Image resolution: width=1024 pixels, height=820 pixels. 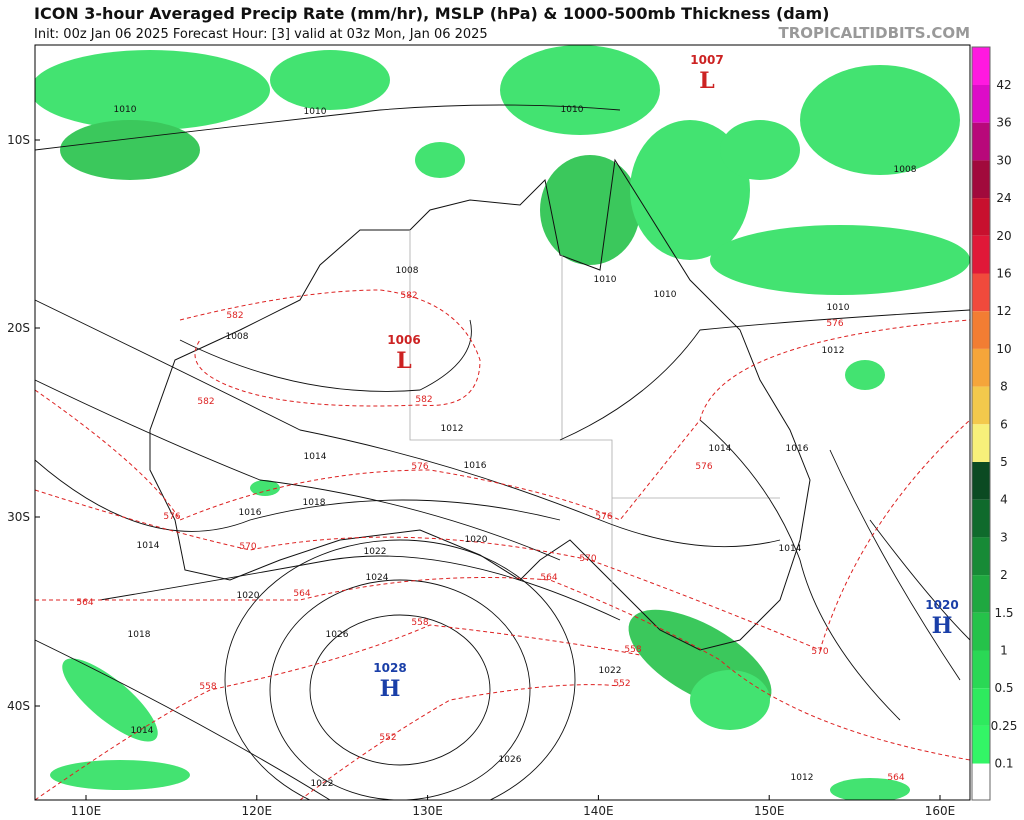 I want to click on colorbar-label: 10, so click(x=1003, y=349).